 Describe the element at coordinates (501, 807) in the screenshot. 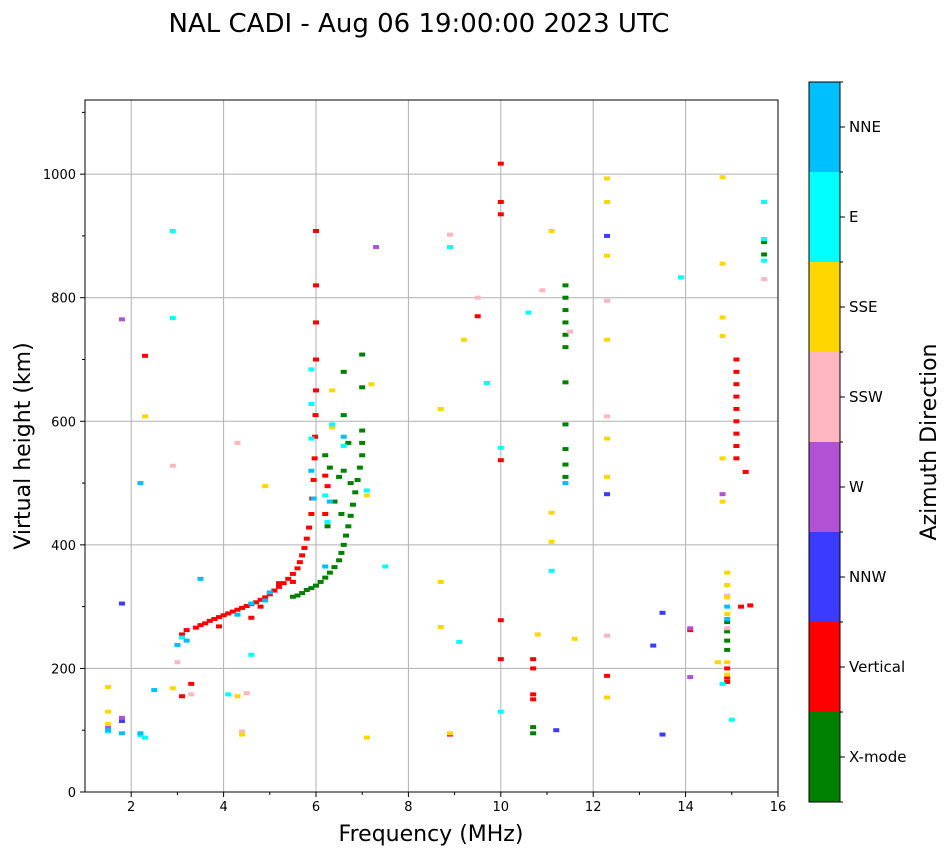

I see `x-tick-label: 10` at that location.